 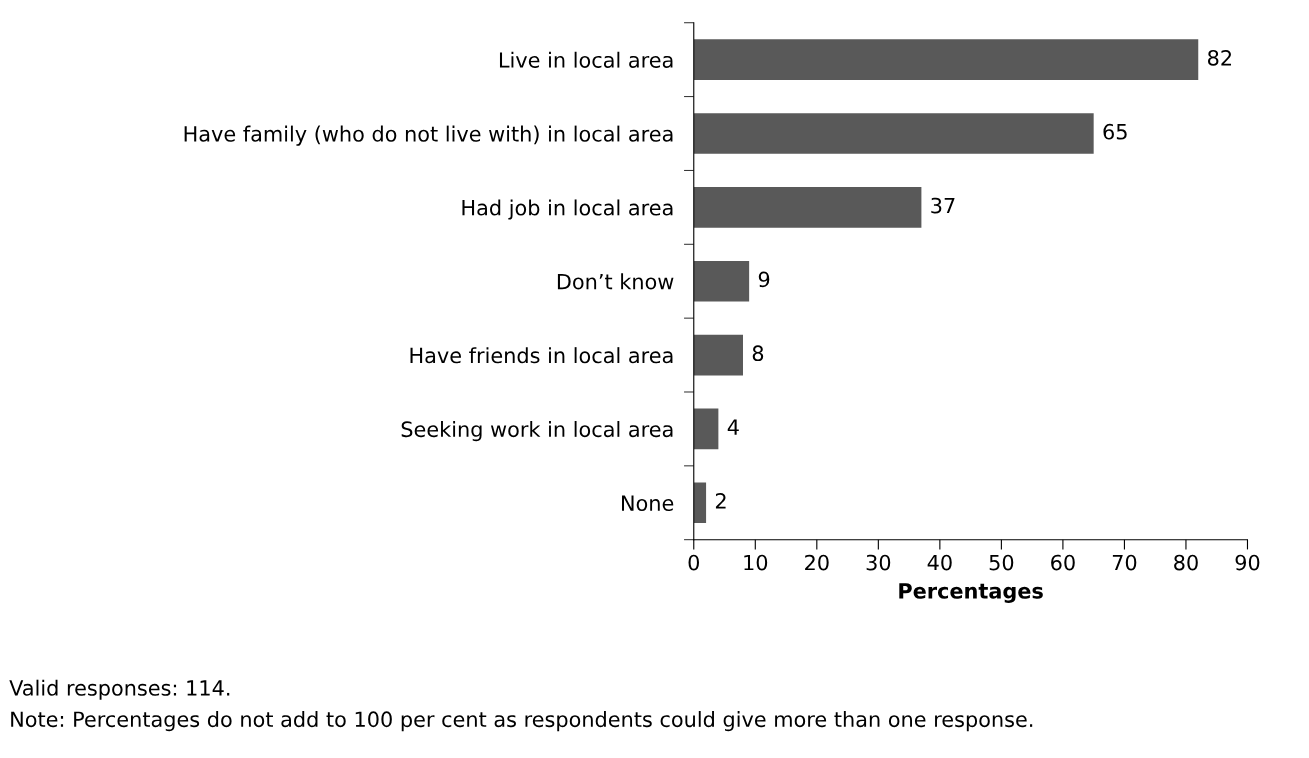 What do you see at coordinates (943, 205) in the screenshot?
I see `data-label: 37` at bounding box center [943, 205].